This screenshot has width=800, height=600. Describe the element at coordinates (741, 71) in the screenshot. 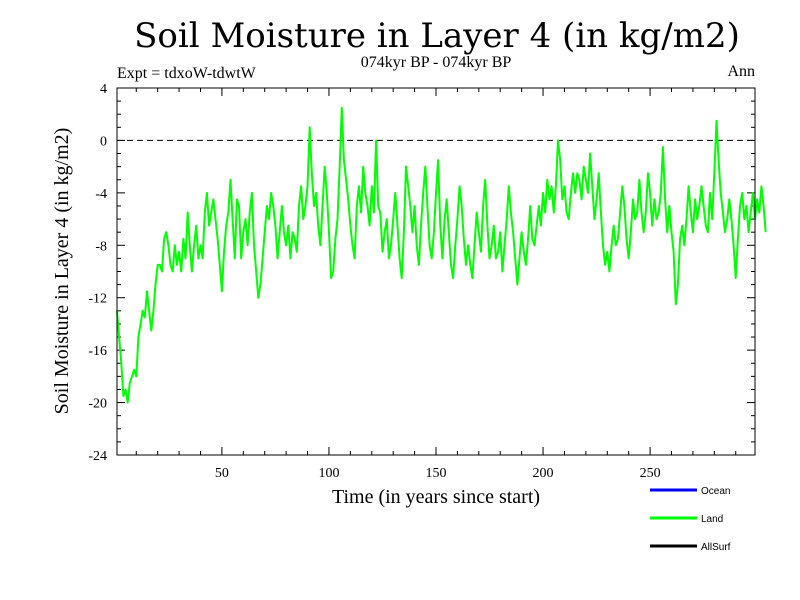

I see `period-label: Ann` at that location.